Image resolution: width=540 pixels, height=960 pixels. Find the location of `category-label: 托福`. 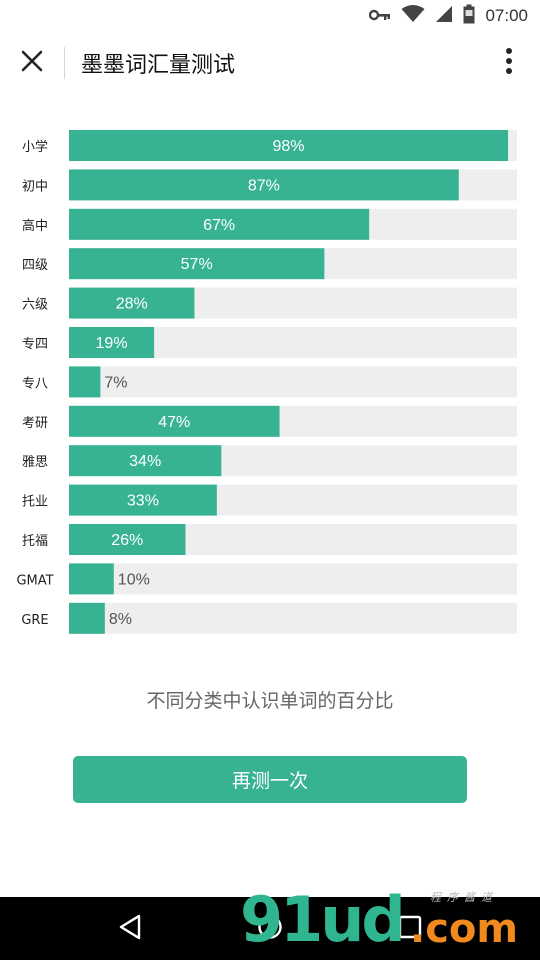

category-label: 托福 is located at coordinates (35, 541).